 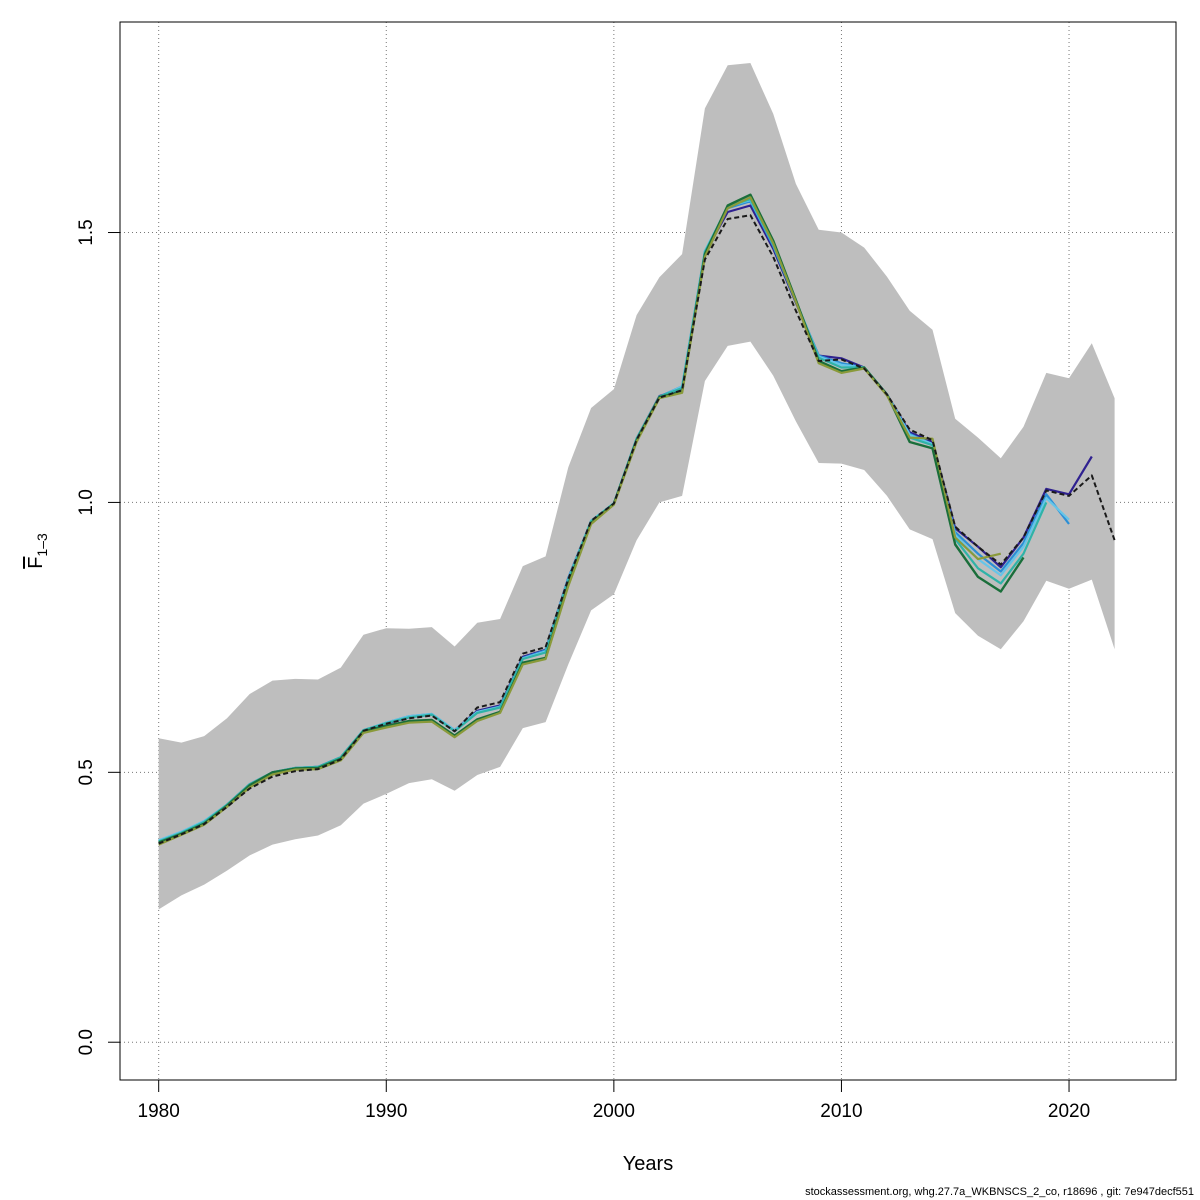 What do you see at coordinates (614, 1100) in the screenshot?
I see `x-axis: 1980 1990 2000 2010 2020` at bounding box center [614, 1100].